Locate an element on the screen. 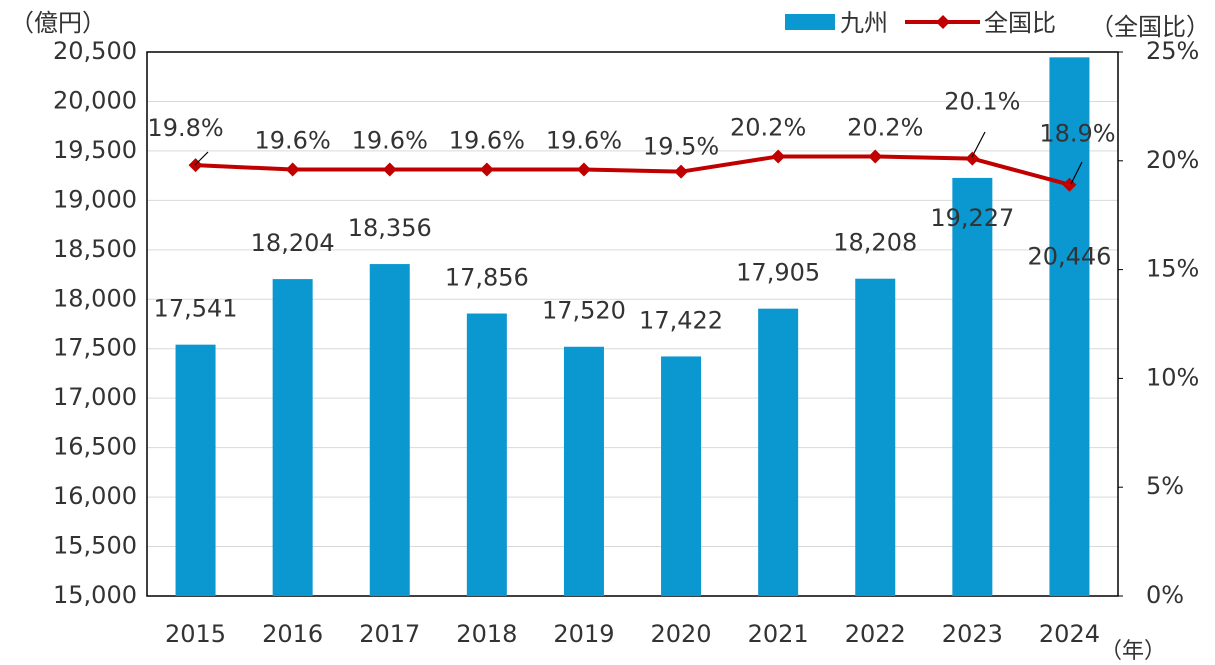 The image size is (1215, 665). y2-tick-label: 5% is located at coordinates (1165, 486).